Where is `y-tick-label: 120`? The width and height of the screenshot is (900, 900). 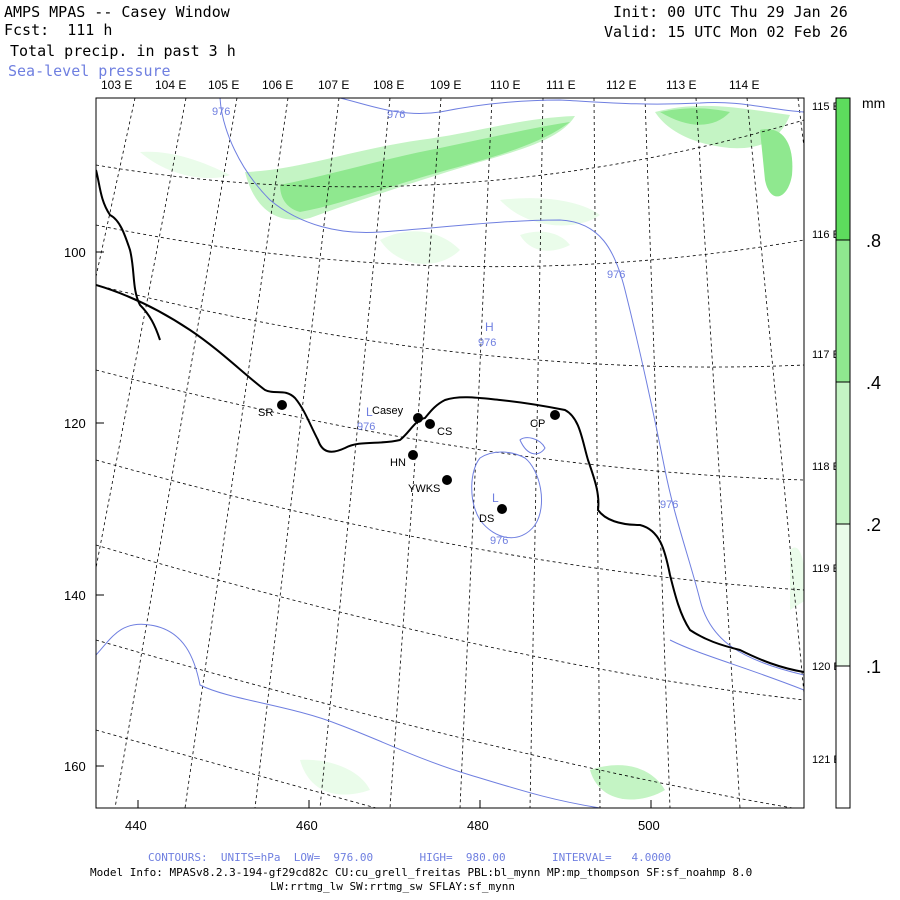 y-tick-label: 120 is located at coordinates (75, 423).